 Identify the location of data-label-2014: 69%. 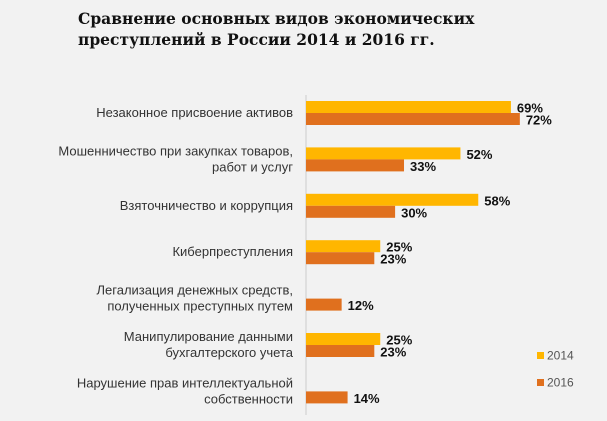
(530, 108).